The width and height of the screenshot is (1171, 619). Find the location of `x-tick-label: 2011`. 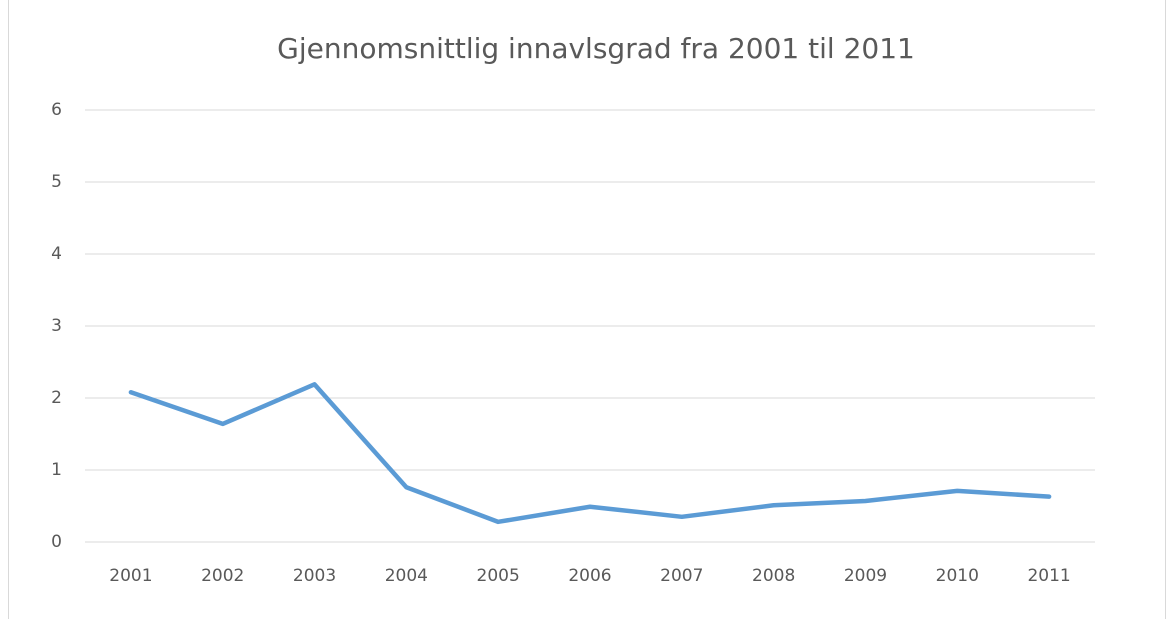

x-tick-label: 2011 is located at coordinates (1048, 576).